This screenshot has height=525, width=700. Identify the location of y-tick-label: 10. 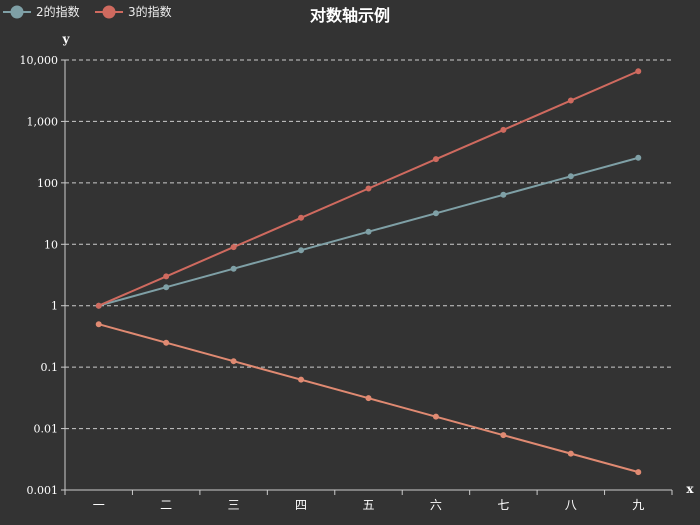
(51, 244).